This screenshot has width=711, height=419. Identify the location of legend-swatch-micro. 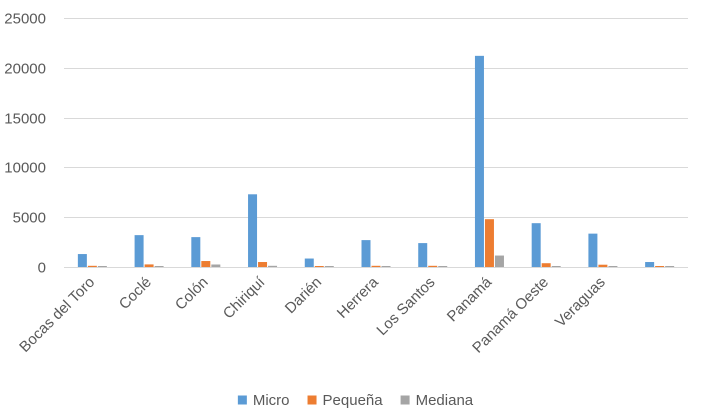
(242, 400).